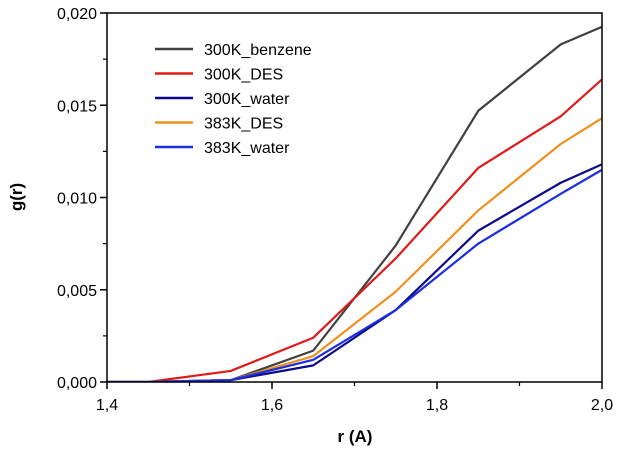  Describe the element at coordinates (243, 75) in the screenshot. I see `legend-label-1: 300K_DES` at that location.